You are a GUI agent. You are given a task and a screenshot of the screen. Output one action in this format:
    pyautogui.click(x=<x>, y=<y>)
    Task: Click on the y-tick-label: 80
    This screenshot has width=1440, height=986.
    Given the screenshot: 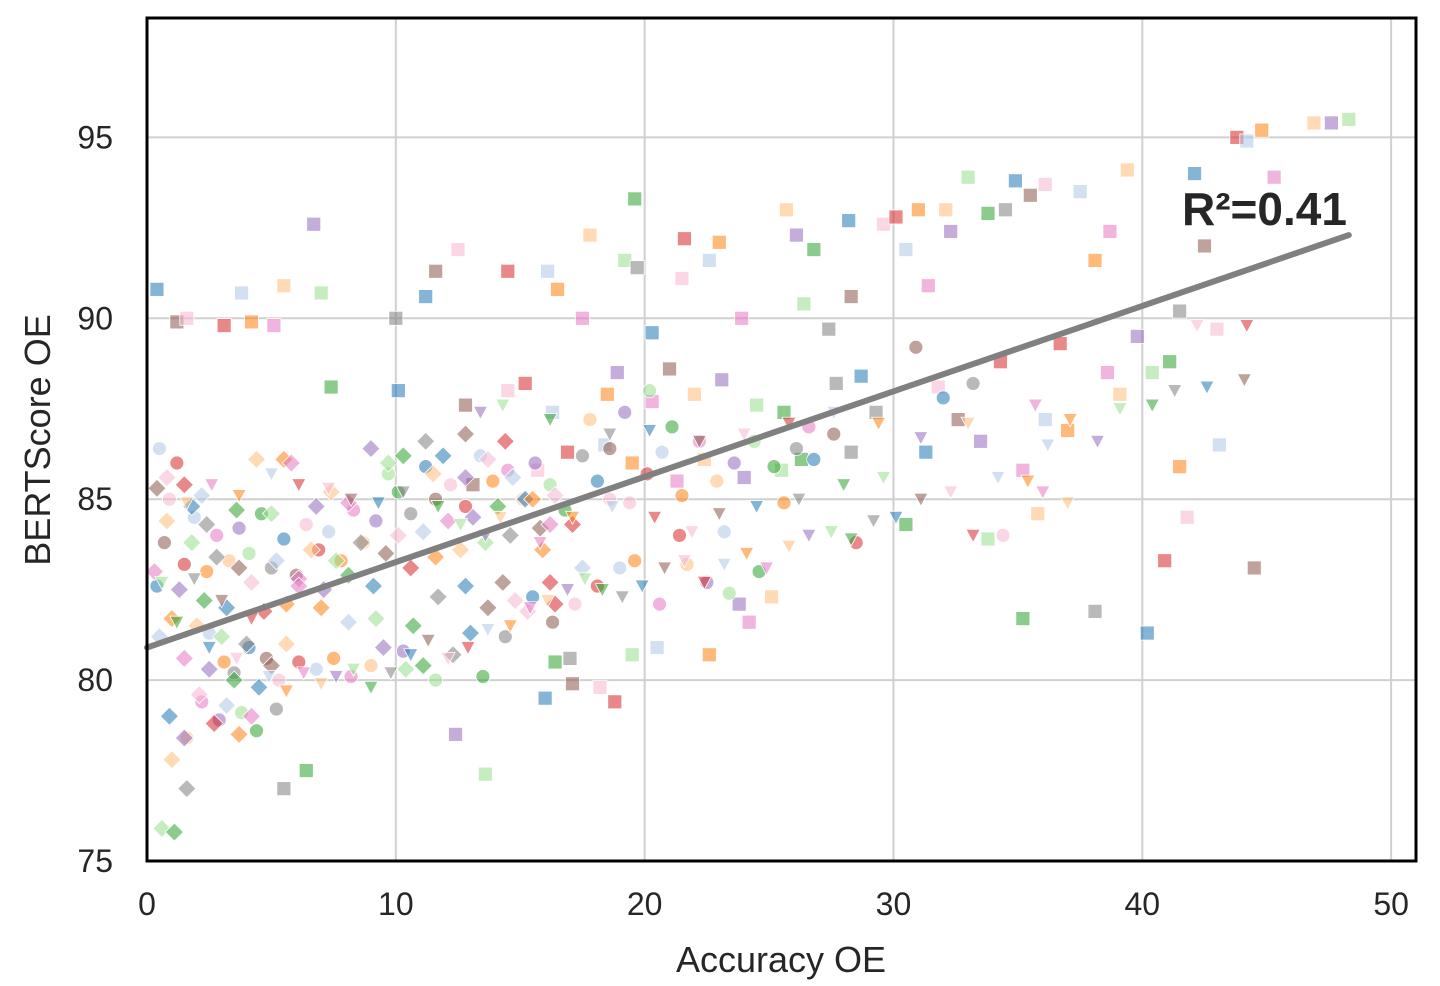 What is the action you would take?
    pyautogui.click(x=95, y=680)
    